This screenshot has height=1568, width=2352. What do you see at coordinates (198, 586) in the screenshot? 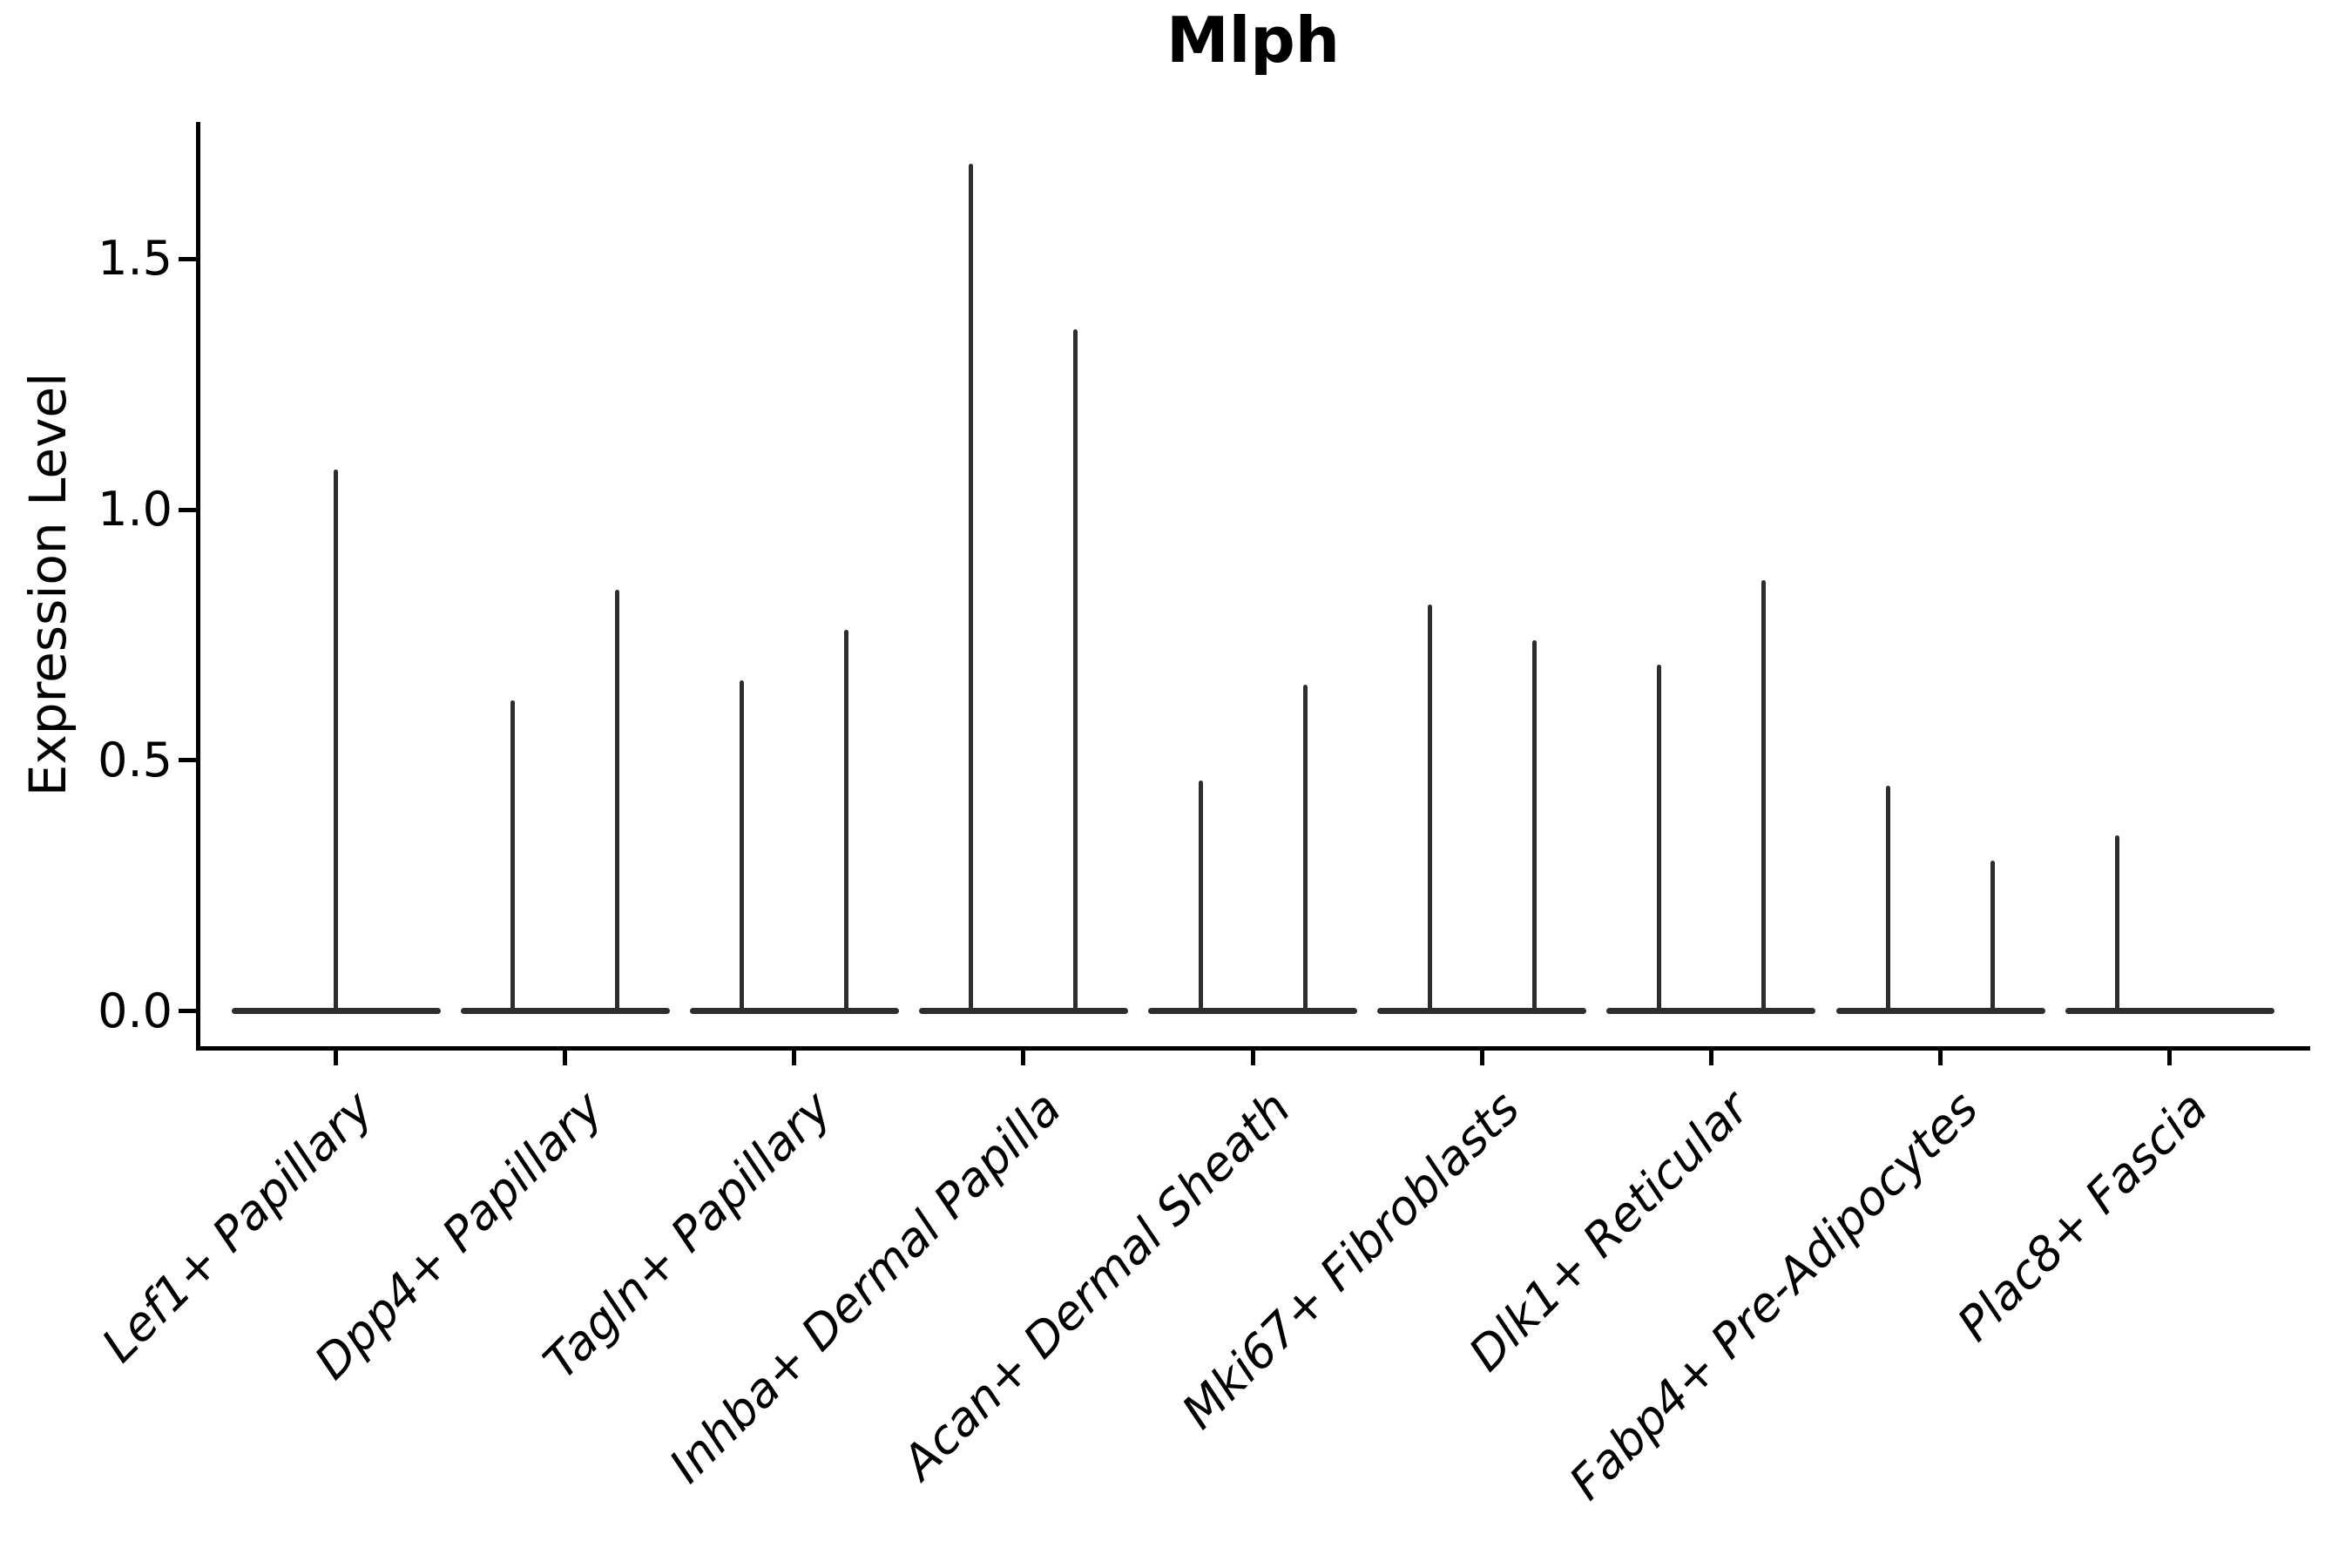
I see `y-axis-spine` at bounding box center [198, 586].